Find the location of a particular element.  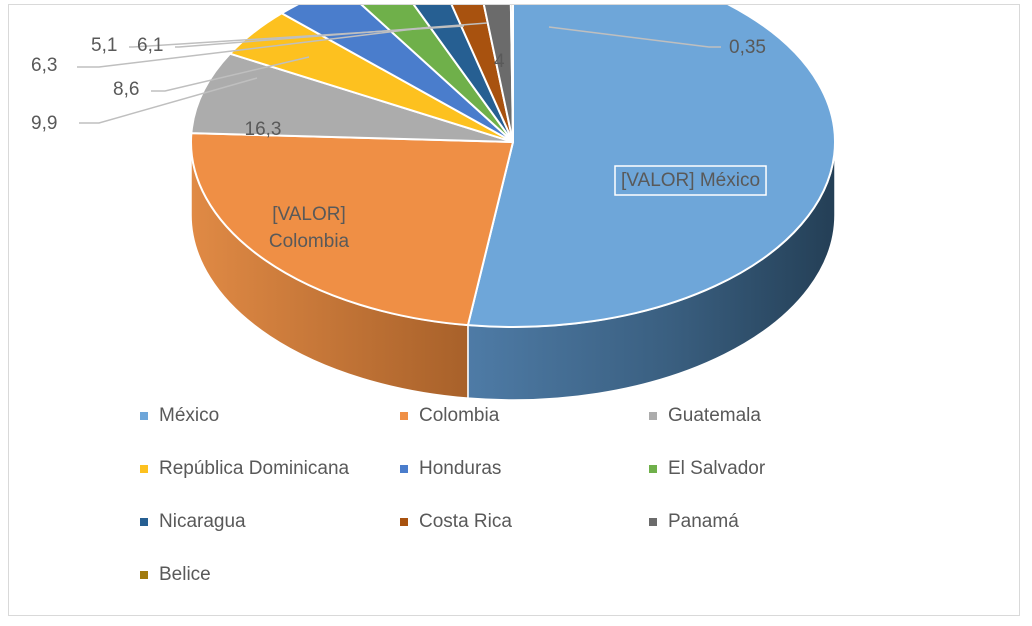

legend-label: Colombia is located at coordinates (459, 415).